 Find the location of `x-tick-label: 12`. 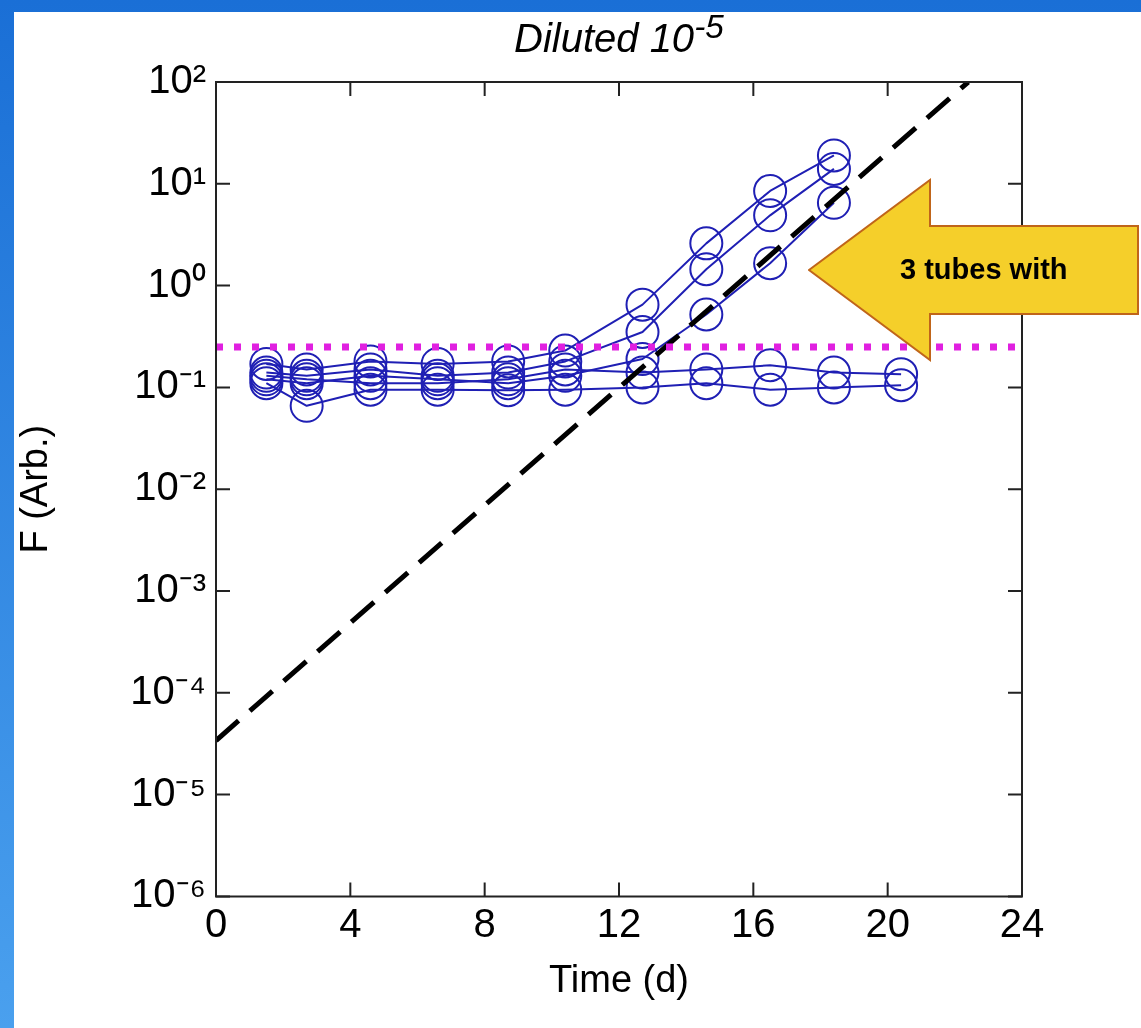

x-tick-label: 12 is located at coordinates (619, 923).